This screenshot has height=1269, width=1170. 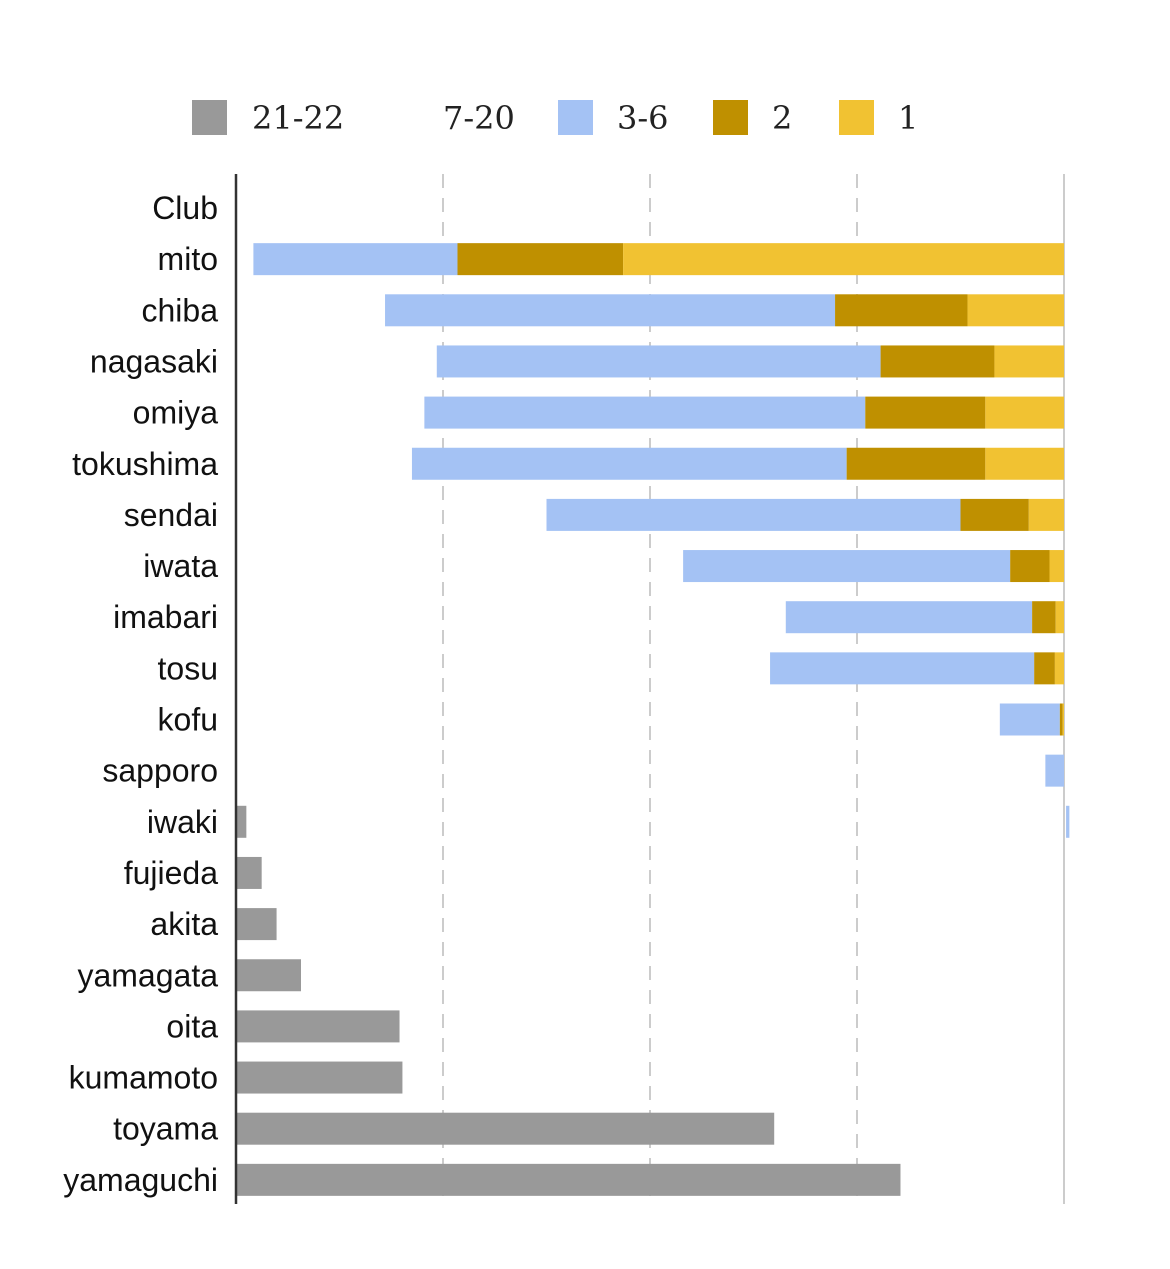 What do you see at coordinates (154, 361) in the screenshot?
I see `category-label-nagasaki: nagasaki` at bounding box center [154, 361].